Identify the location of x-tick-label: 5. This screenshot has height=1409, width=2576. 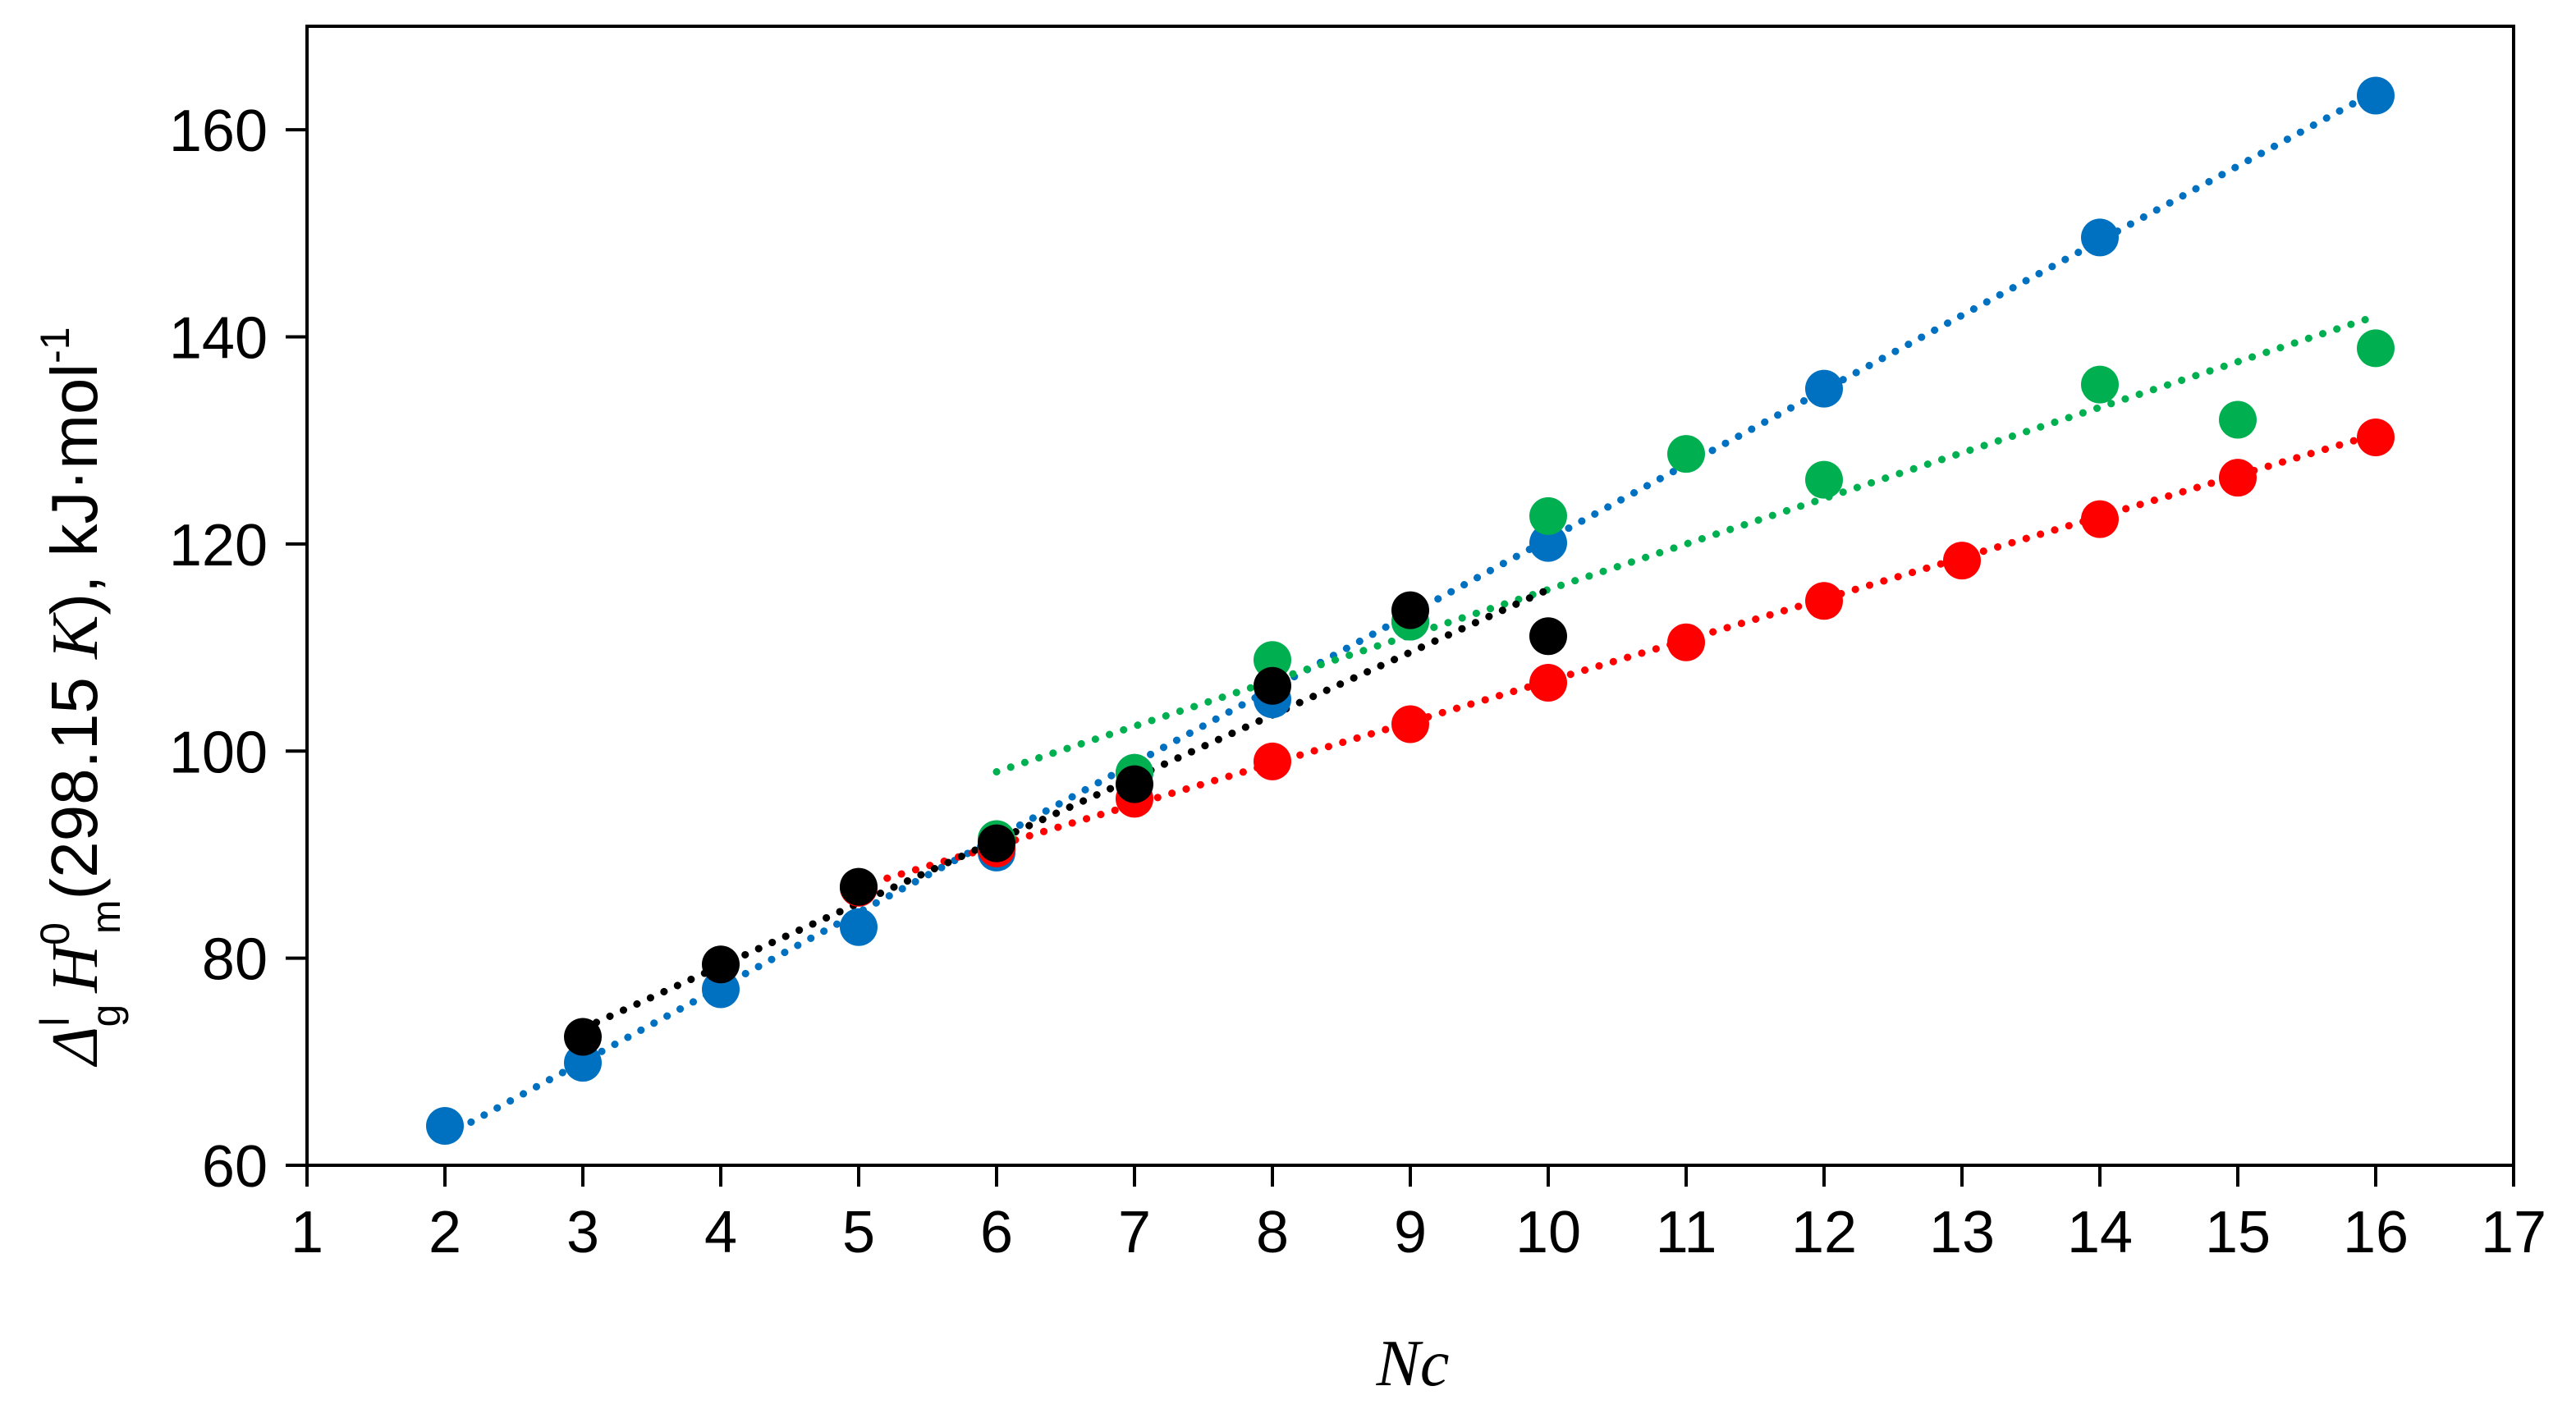
(858, 1232).